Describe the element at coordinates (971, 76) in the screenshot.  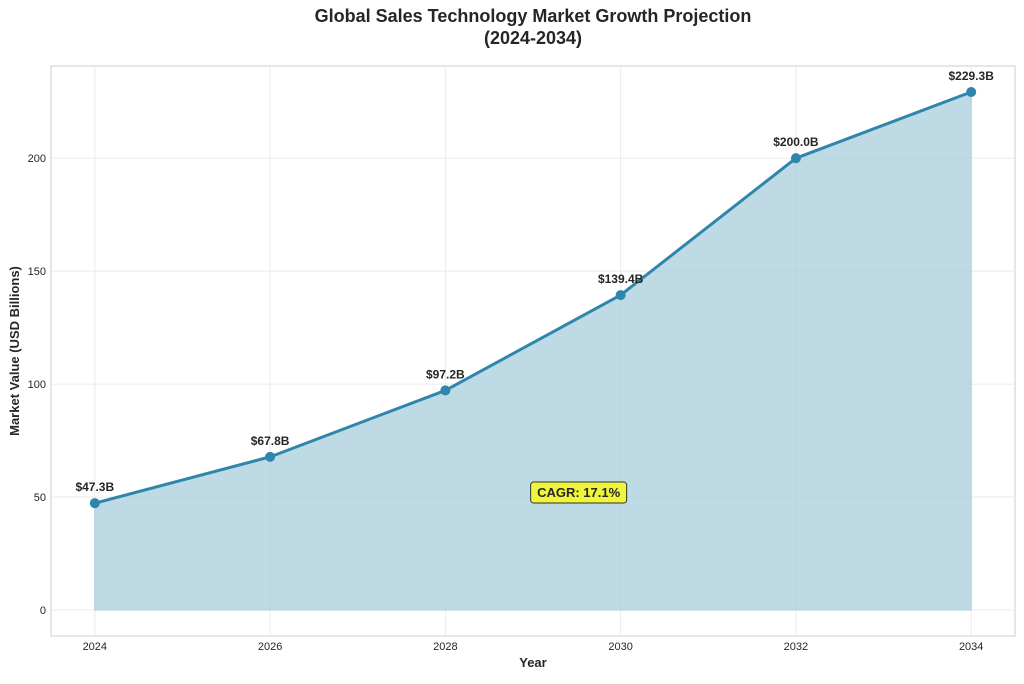
I see `data-label: $229.3B` at that location.